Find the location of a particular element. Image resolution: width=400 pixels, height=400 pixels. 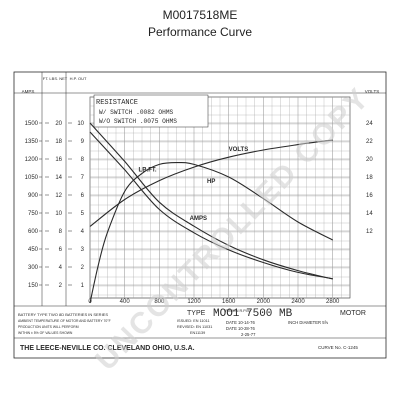

inch-diameter: INCH DIAMETER 5⅝ is located at coordinates (308, 322).